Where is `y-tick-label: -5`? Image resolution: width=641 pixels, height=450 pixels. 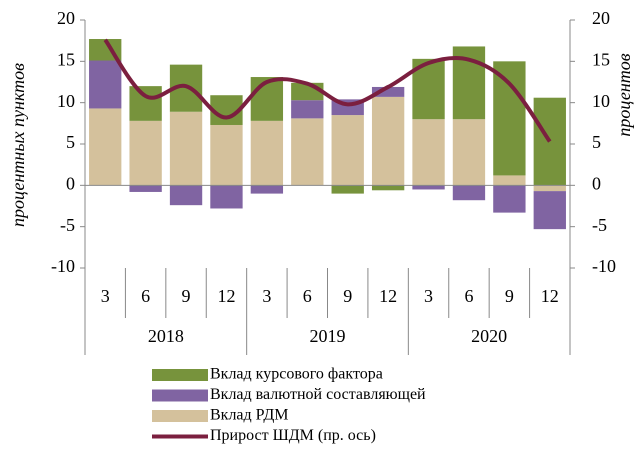 y-tick-label: -5 is located at coordinates (67, 225).